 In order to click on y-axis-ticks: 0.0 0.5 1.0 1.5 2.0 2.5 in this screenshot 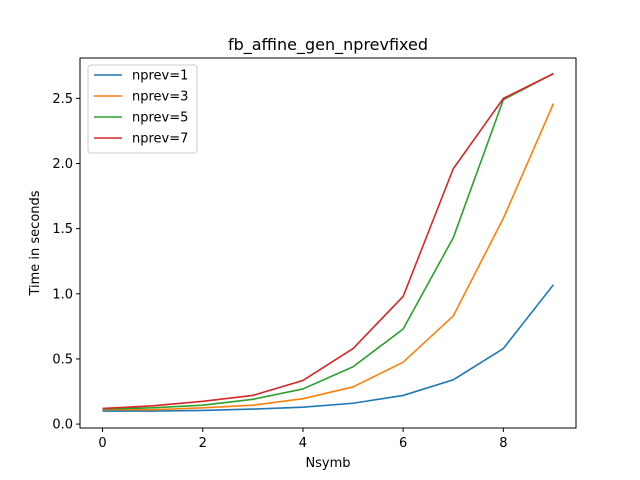, I will do `click(66, 262)`.